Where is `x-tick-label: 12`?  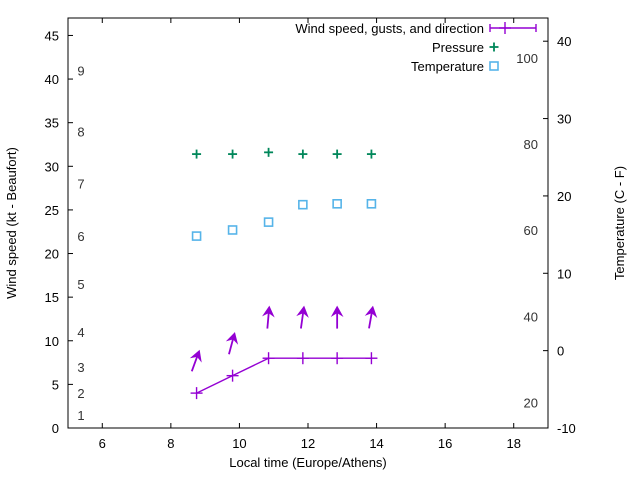
x-tick-label: 12 is located at coordinates (308, 443).